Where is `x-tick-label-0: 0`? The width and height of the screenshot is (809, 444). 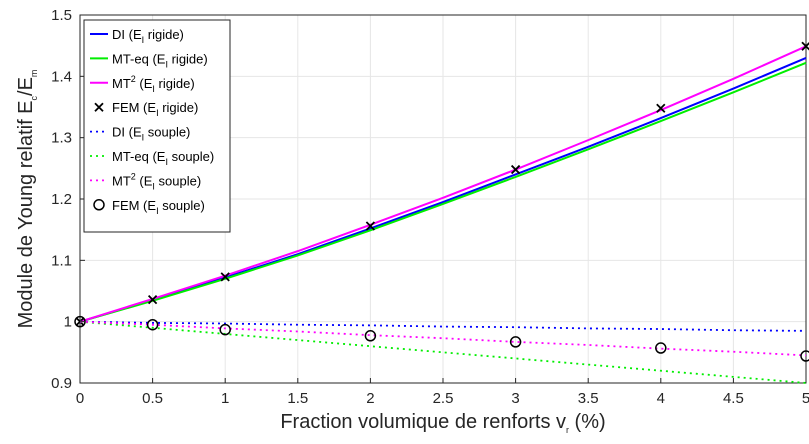
x-tick-label-0: 0 is located at coordinates (80, 398).